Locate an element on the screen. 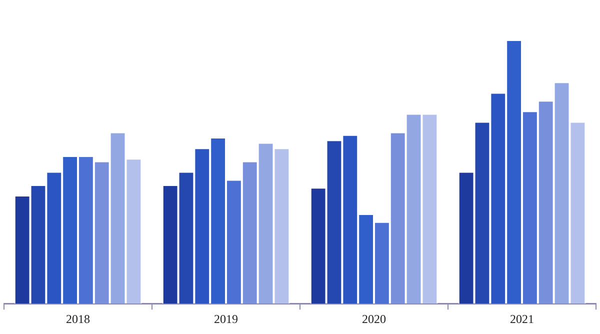 The image size is (600, 334). x-tick-label: 2019 is located at coordinates (226, 319).